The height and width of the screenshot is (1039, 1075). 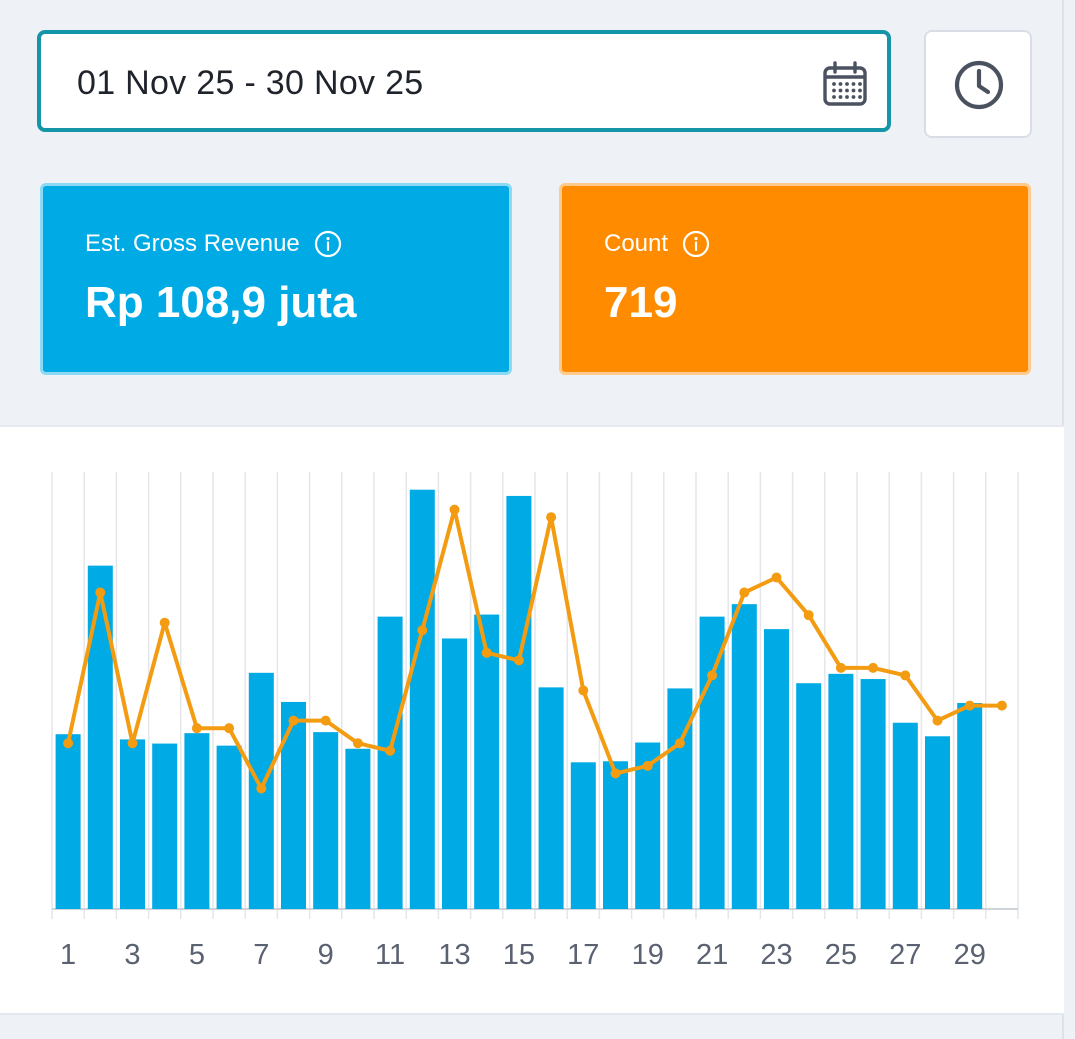 I want to click on calendar-icon, so click(x=845, y=85).